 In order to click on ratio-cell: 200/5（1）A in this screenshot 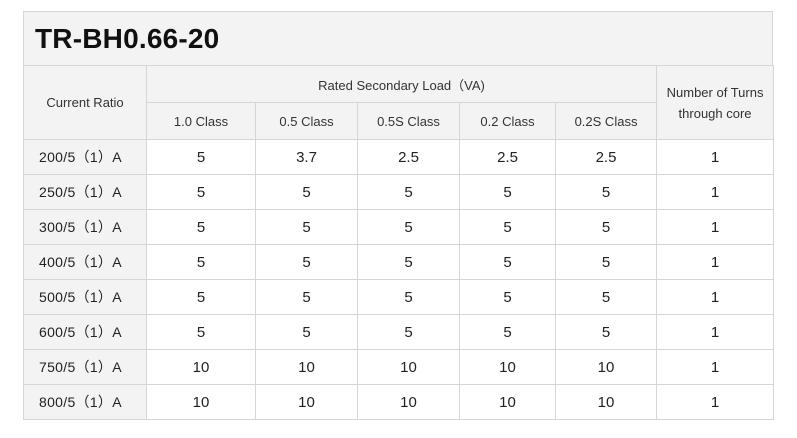, I will do `click(85, 157)`.